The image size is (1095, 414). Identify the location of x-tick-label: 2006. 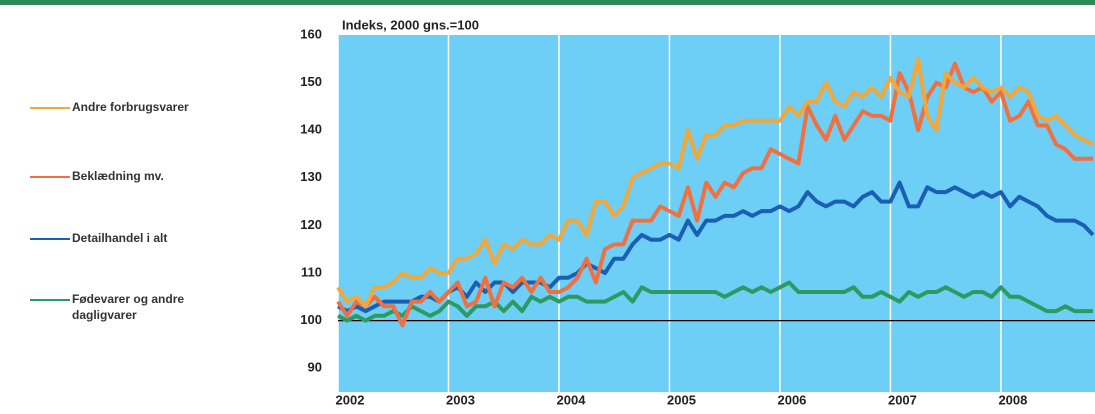
(791, 399).